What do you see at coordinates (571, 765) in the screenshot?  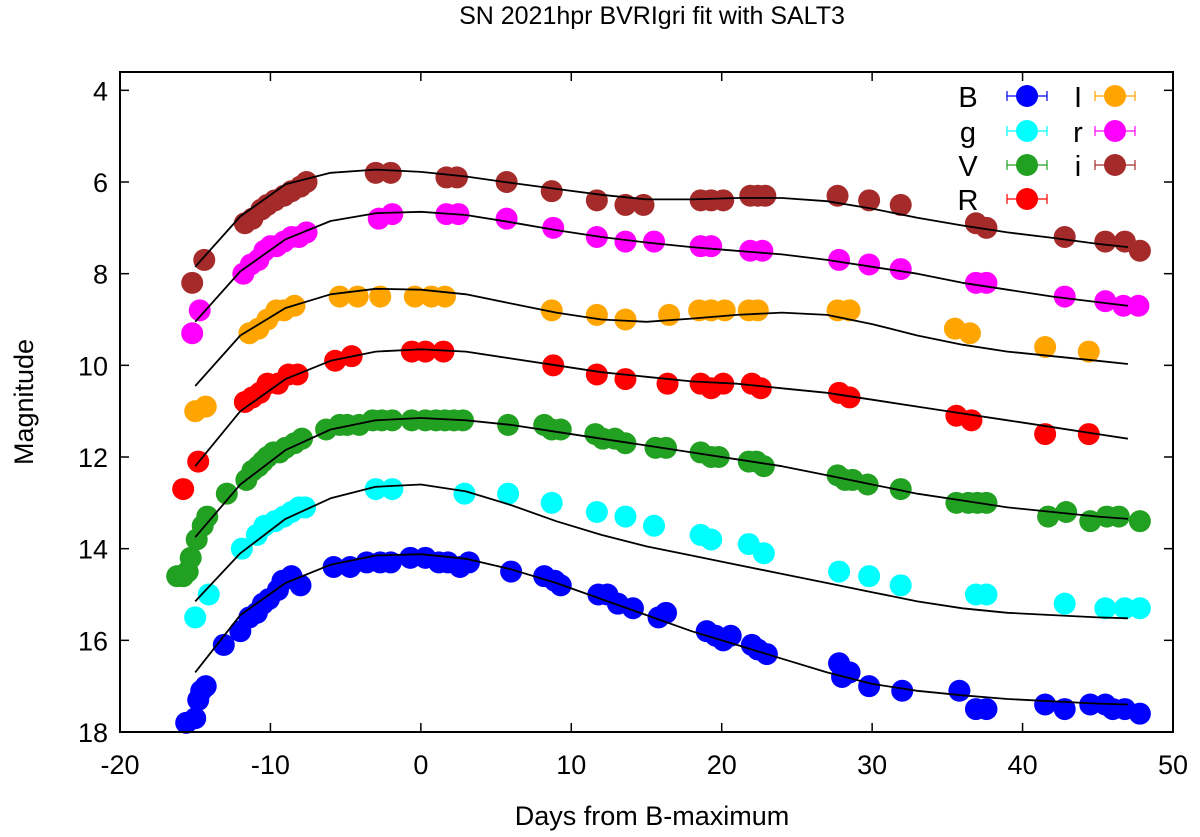 I see `x-tick-label: 10` at bounding box center [571, 765].